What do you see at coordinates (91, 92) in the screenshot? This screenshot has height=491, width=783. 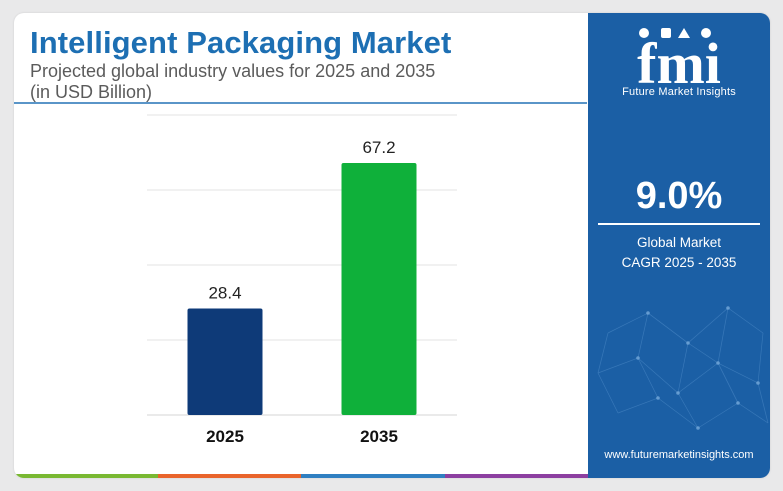 I see `subtitle-line-2: (in USD Billion)` at bounding box center [91, 92].